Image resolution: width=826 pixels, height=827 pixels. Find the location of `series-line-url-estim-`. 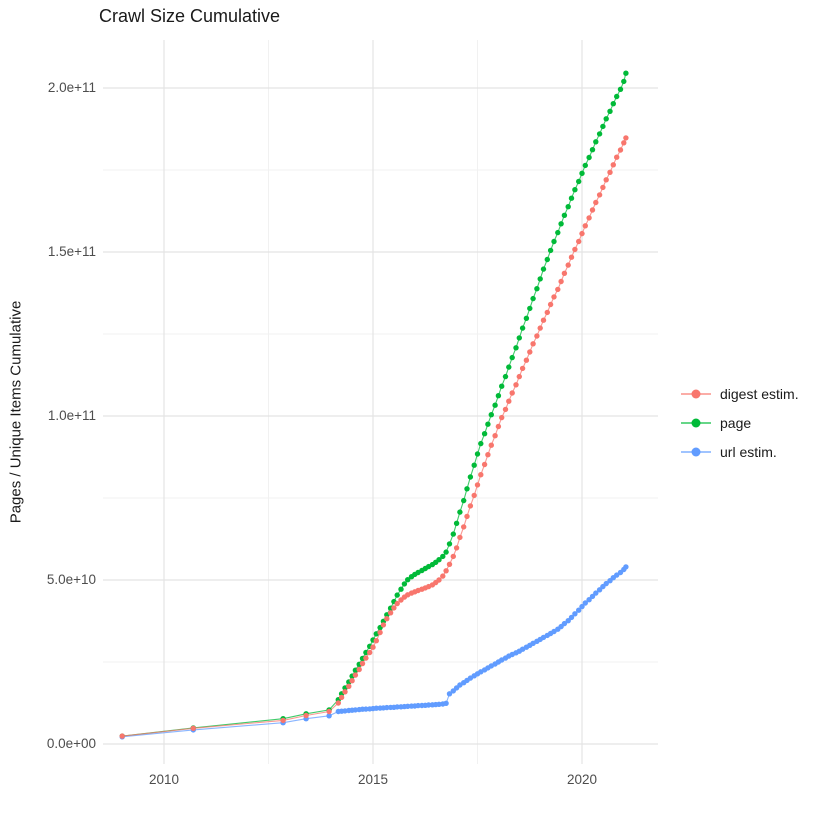

series-line-url-estim- is located at coordinates (374, 652).